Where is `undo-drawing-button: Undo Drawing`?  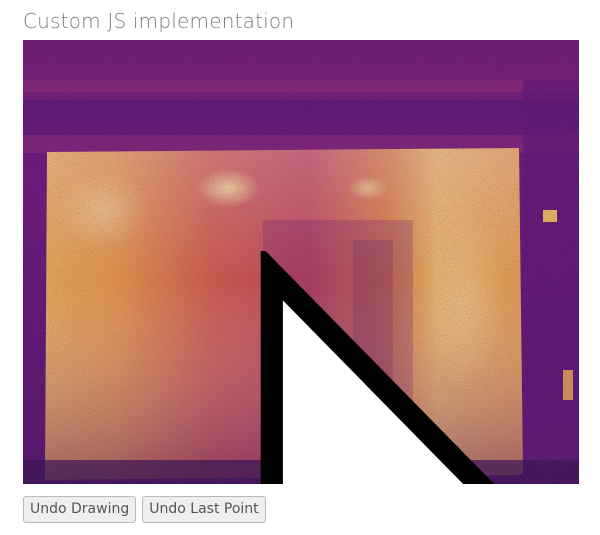
undo-drawing-button: Undo Drawing is located at coordinates (80, 509).